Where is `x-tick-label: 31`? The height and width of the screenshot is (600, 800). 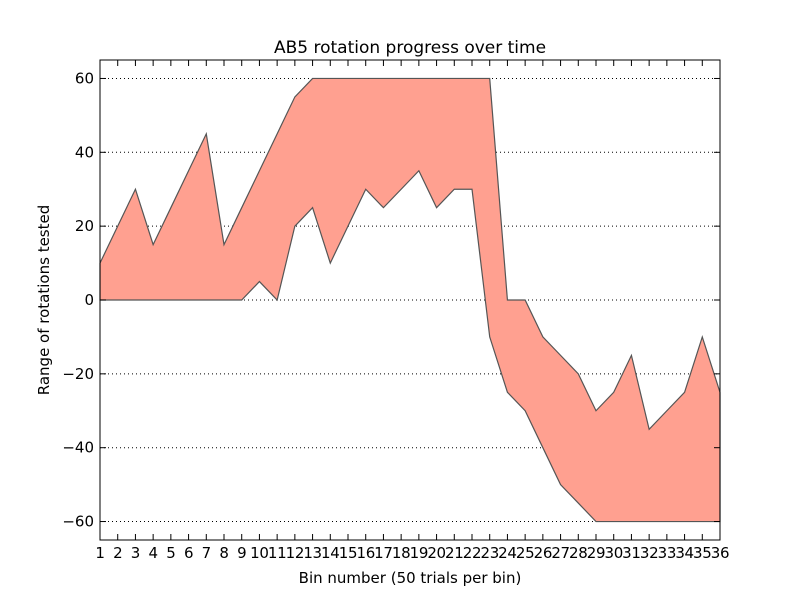
x-tick-label: 31 is located at coordinates (631, 553).